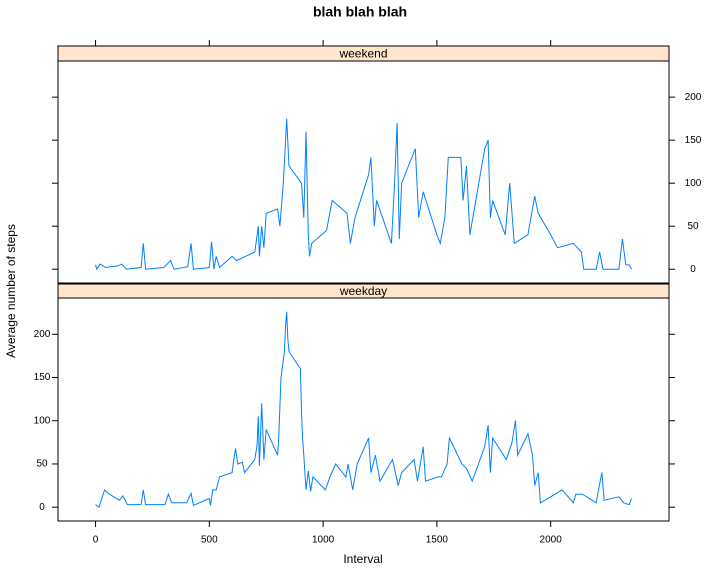 The image size is (720, 581). What do you see at coordinates (551, 540) in the screenshot?
I see `x-tick-label: 2000` at bounding box center [551, 540].